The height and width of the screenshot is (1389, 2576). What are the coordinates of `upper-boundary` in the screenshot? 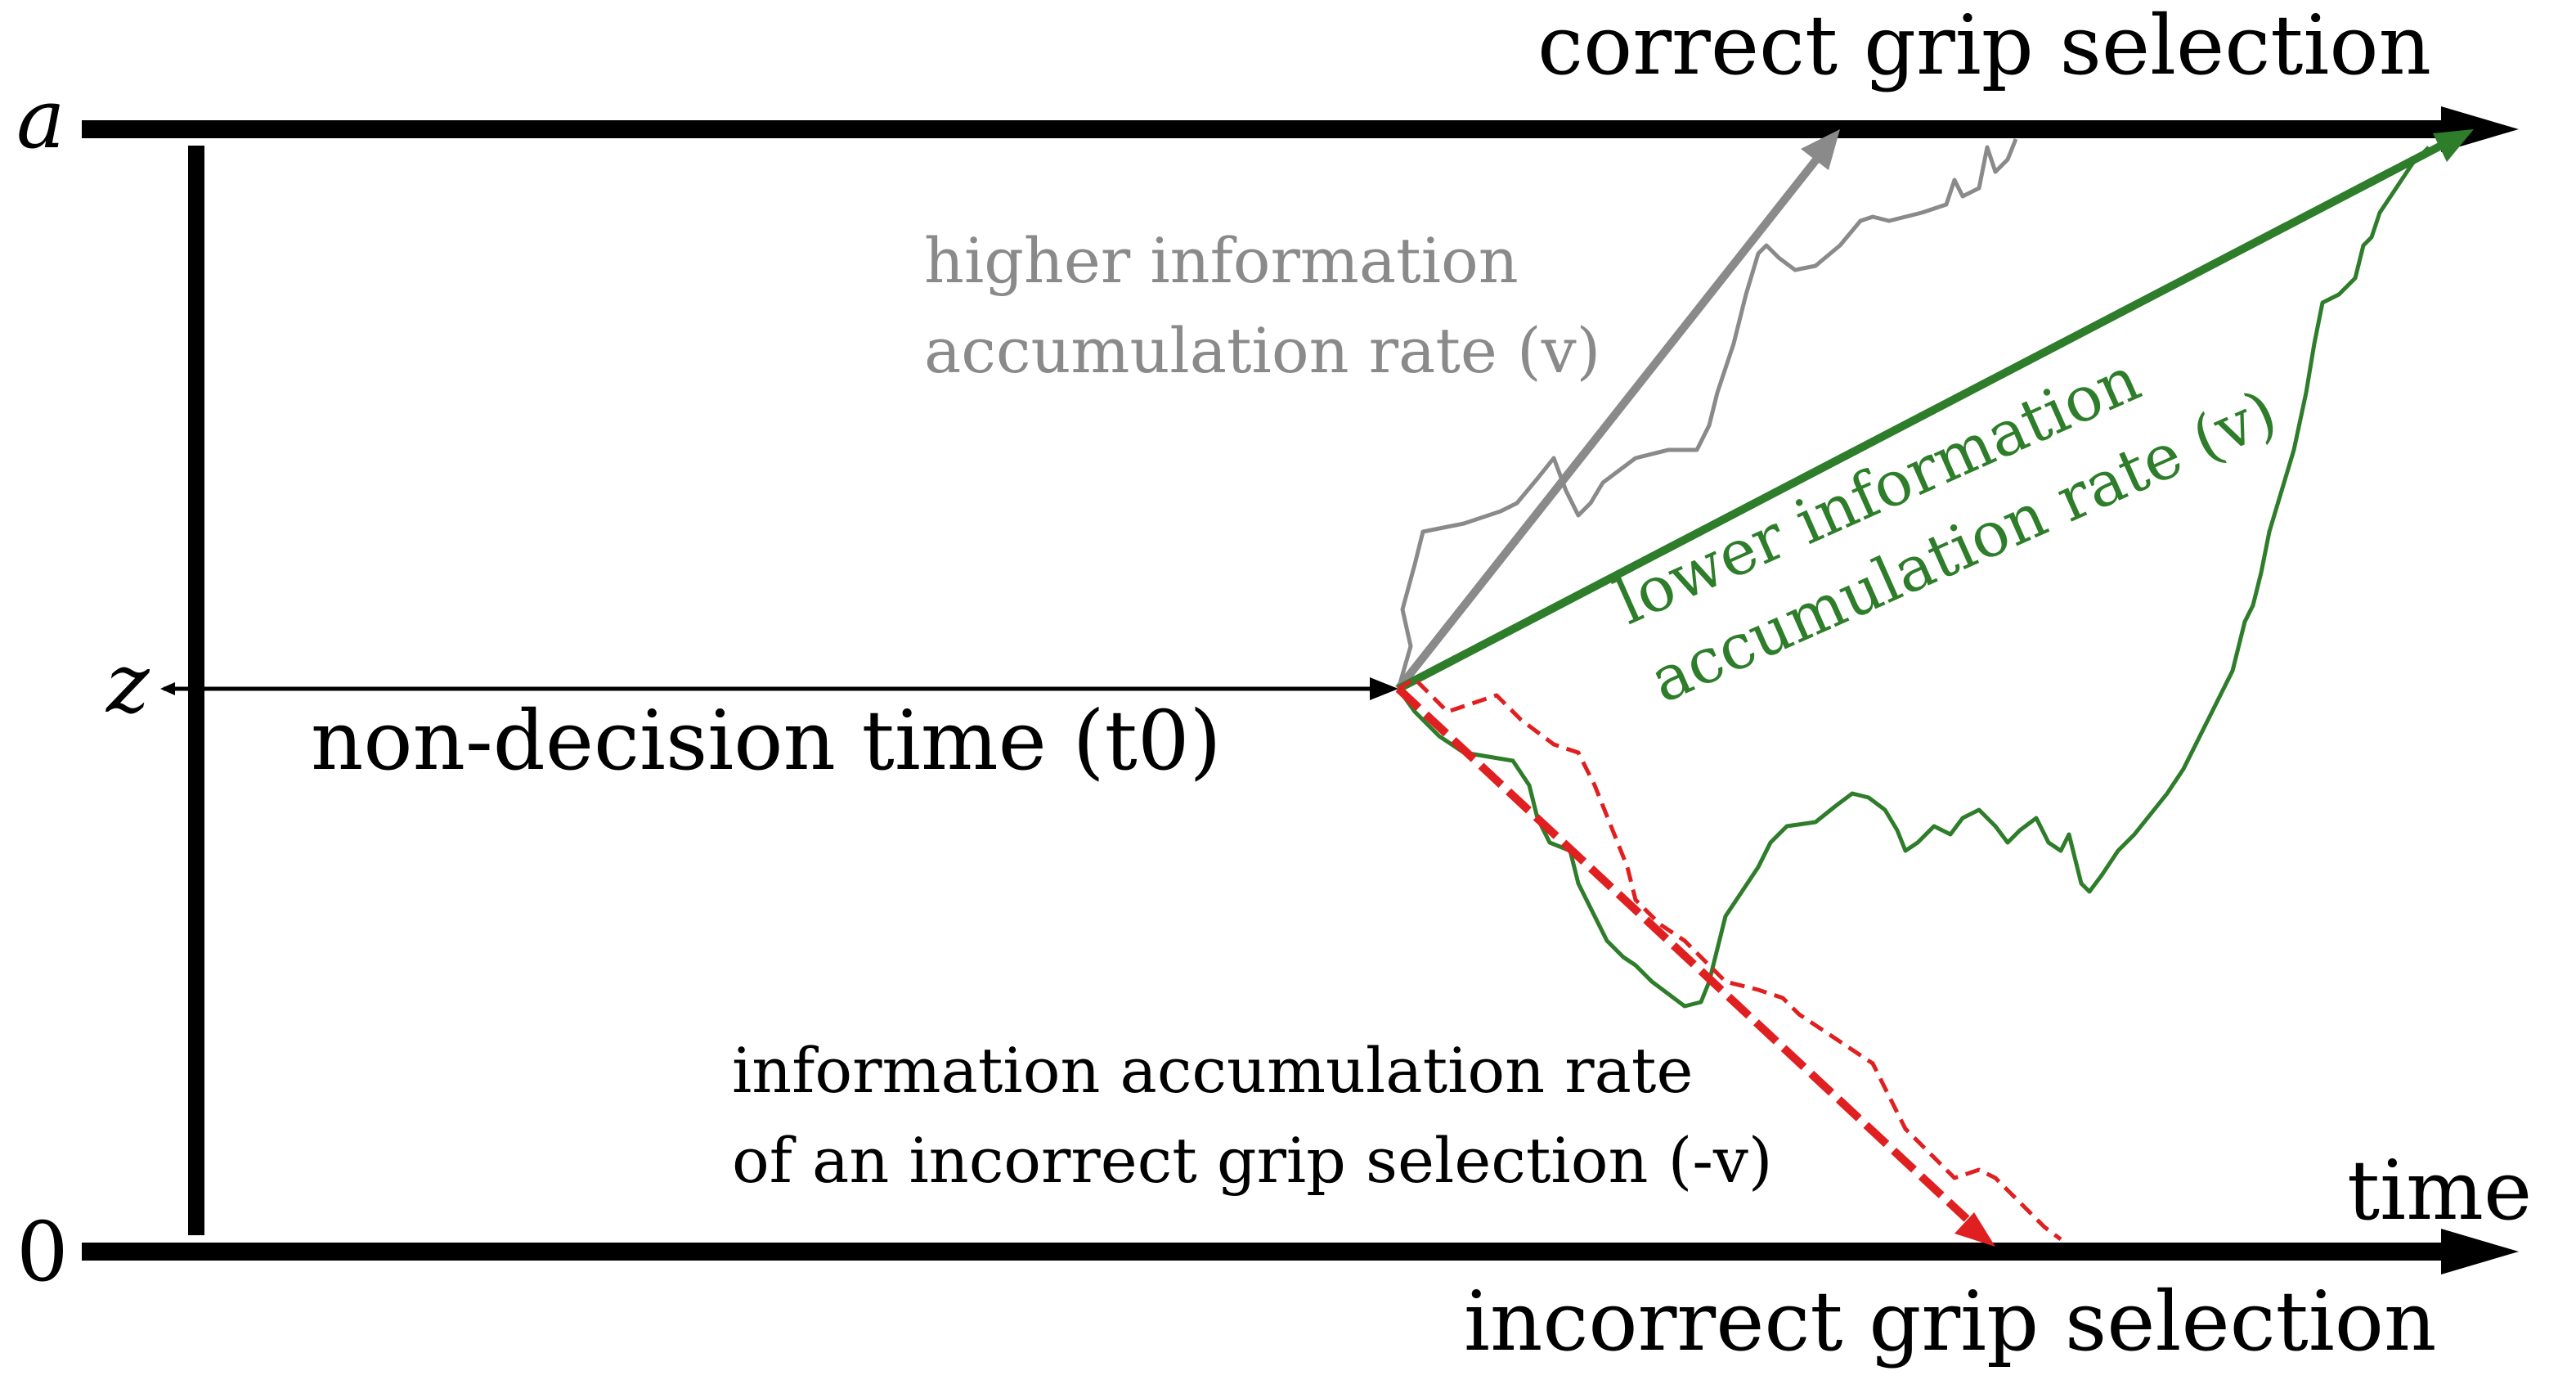 It's located at (1300, 129).